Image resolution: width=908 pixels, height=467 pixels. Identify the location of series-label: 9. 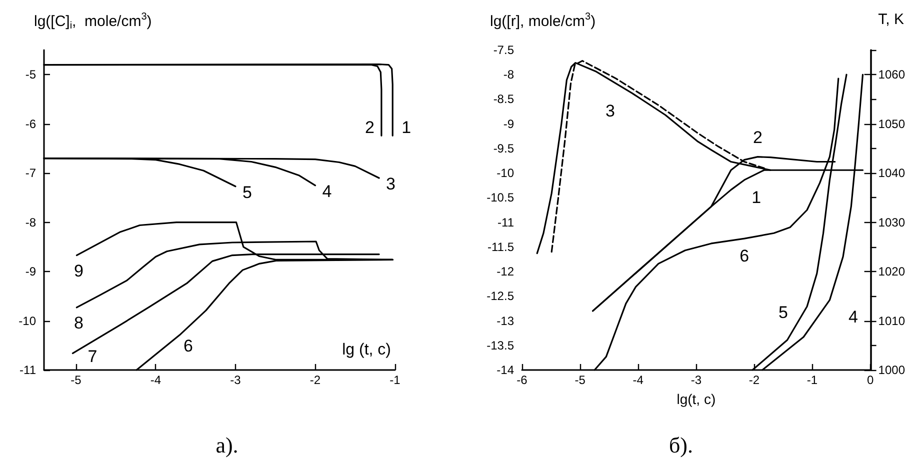
(79, 270).